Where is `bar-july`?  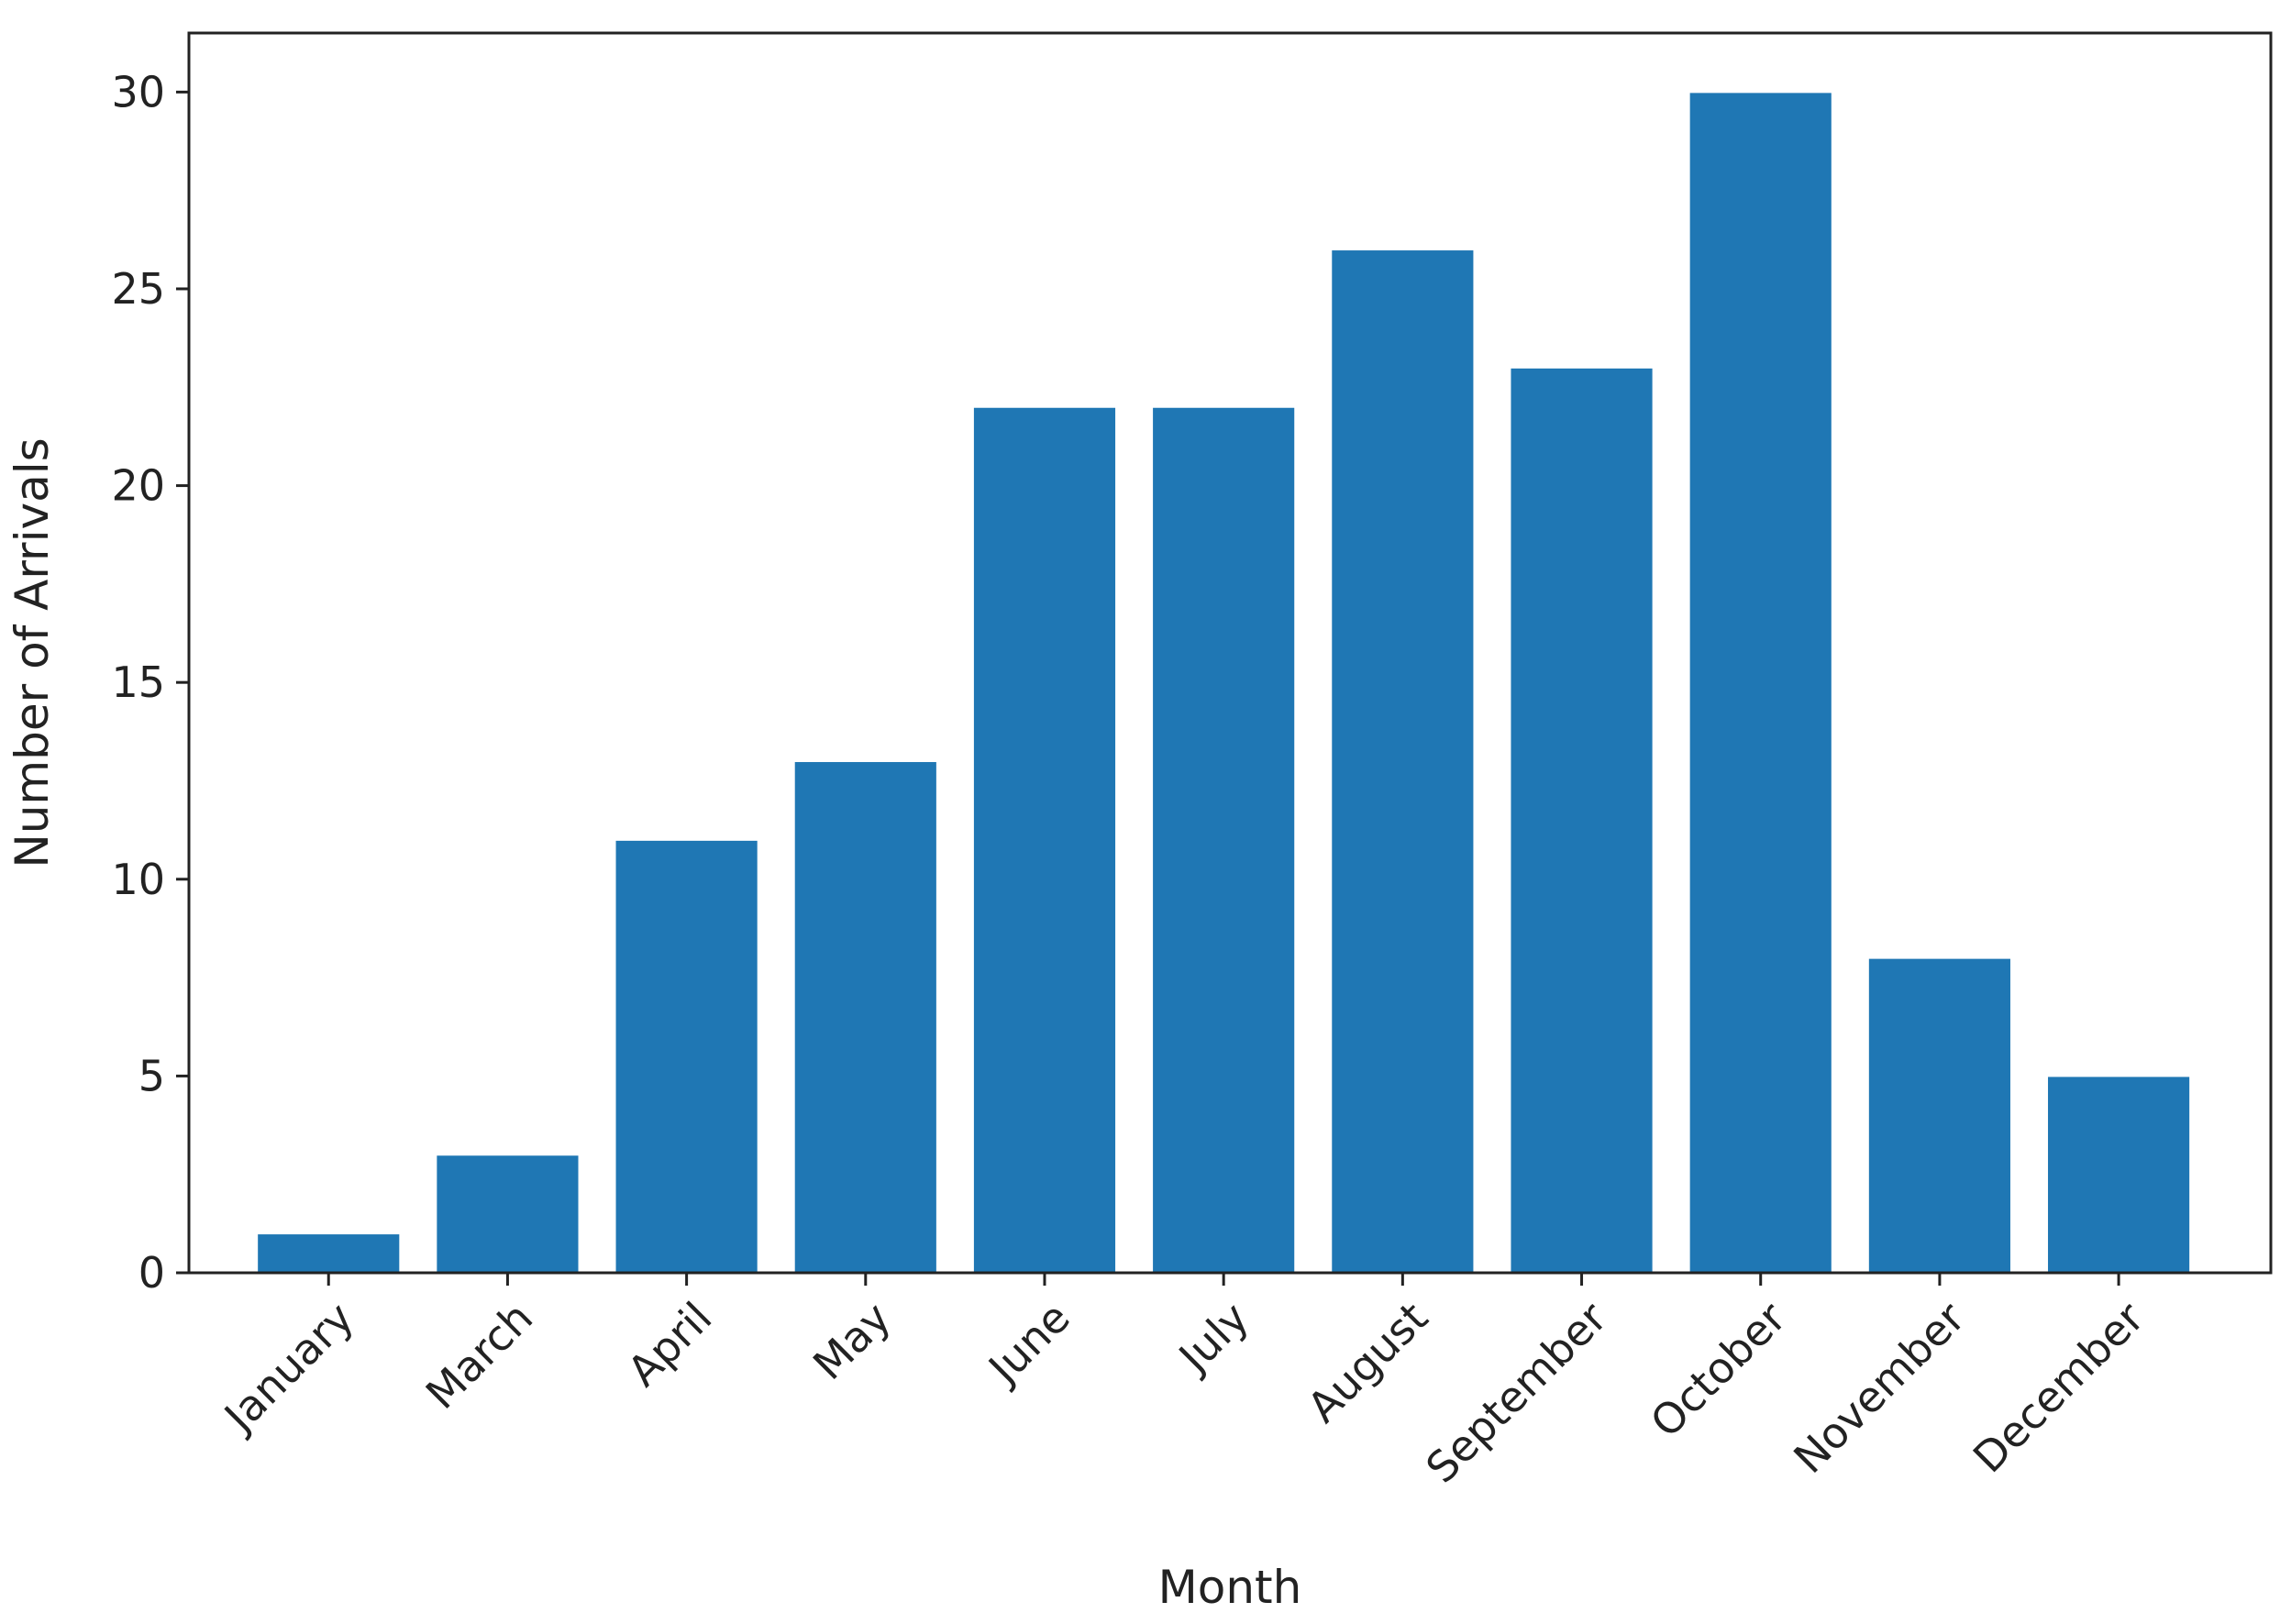 bar-july is located at coordinates (1224, 839).